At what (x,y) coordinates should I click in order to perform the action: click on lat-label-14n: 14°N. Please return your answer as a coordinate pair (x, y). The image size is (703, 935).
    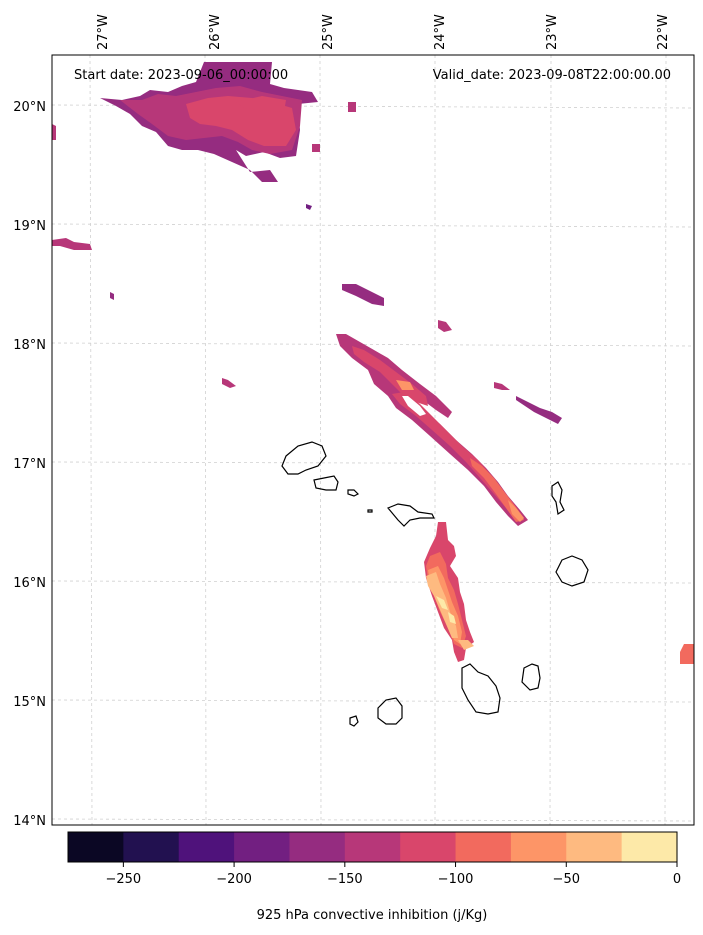
    Looking at the image, I should click on (29, 821).